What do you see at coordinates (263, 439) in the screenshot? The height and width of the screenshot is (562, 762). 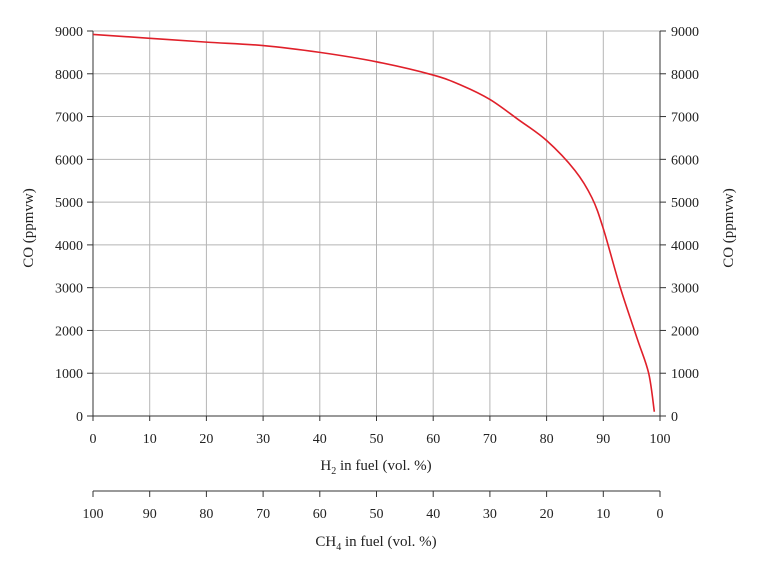 I see `x-tick-label: 30` at bounding box center [263, 439].